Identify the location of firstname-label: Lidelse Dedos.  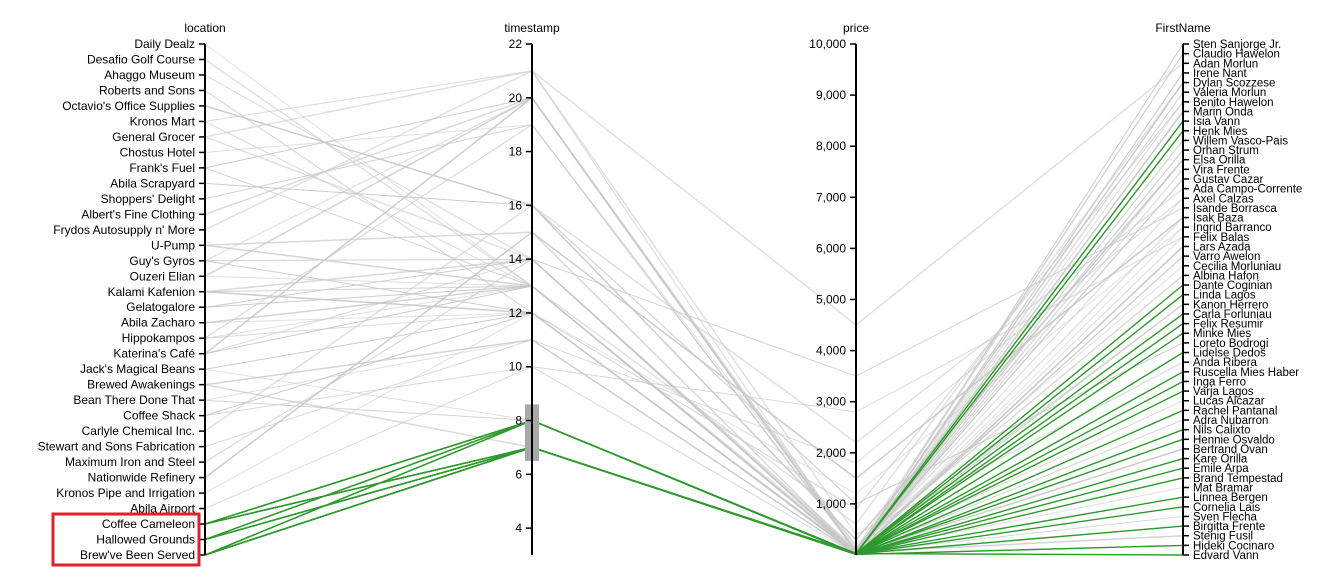
(1229, 354).